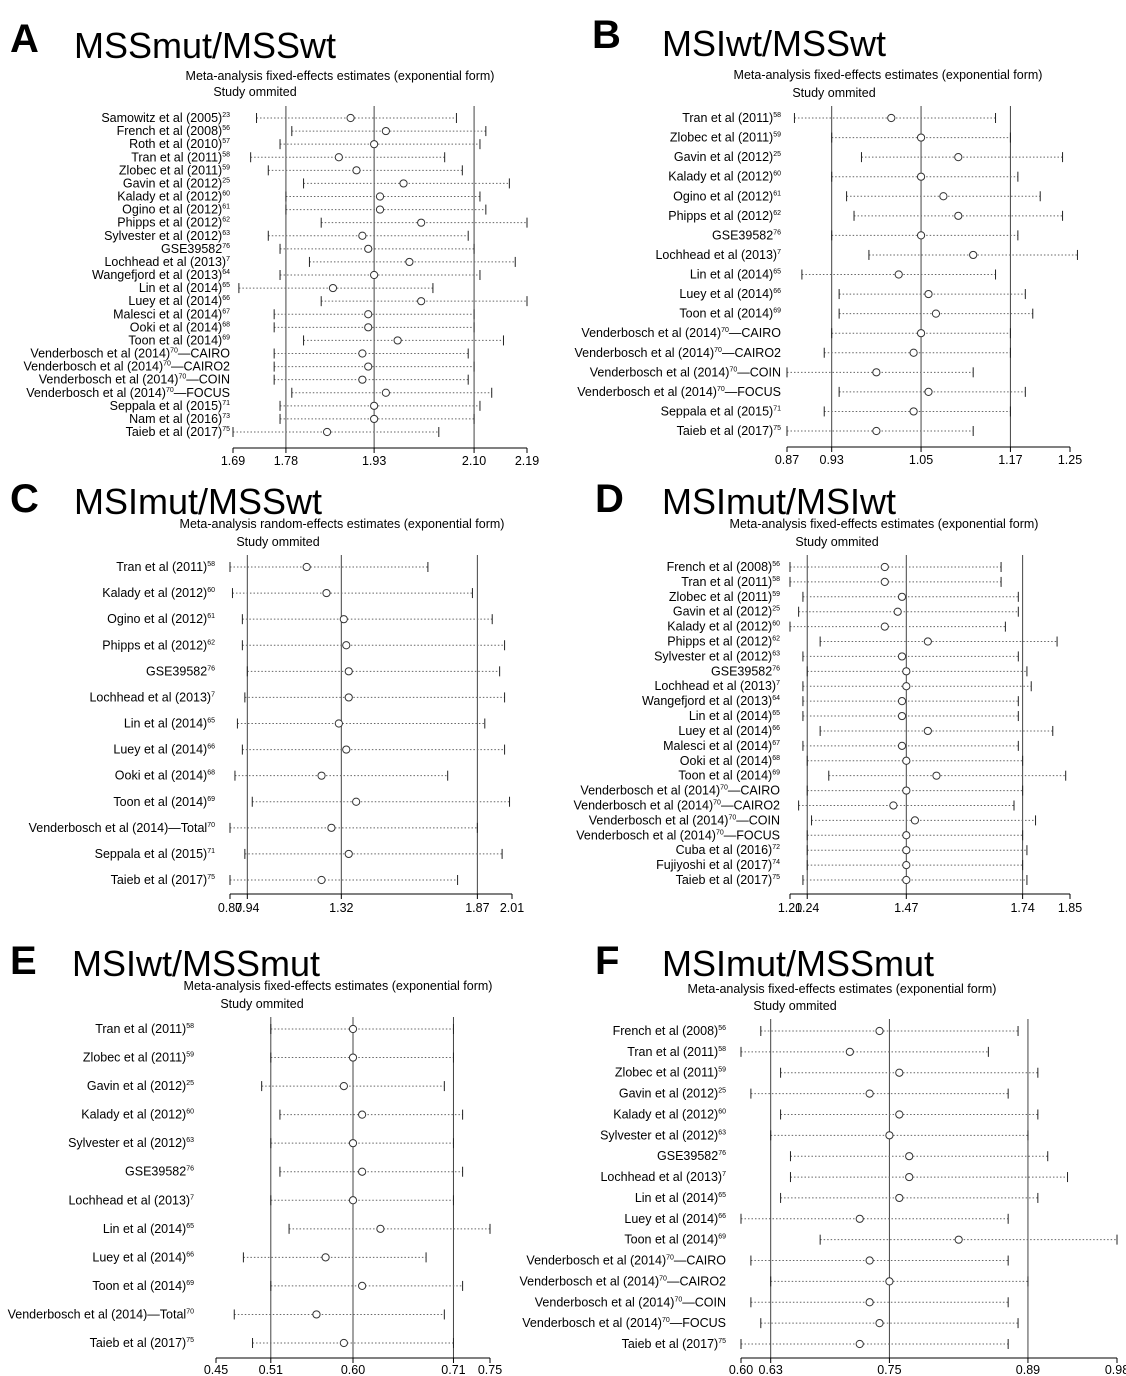 The image size is (1126, 1376). I want to click on study-row: Gavin et al (2012)25, so click(869, 157).